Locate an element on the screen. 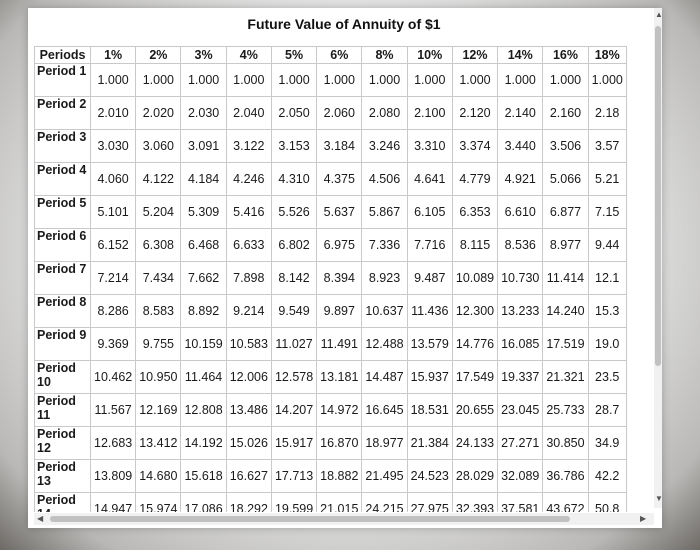 The width and height of the screenshot is (700, 550). table-cell: 4.184 is located at coordinates (203, 179).